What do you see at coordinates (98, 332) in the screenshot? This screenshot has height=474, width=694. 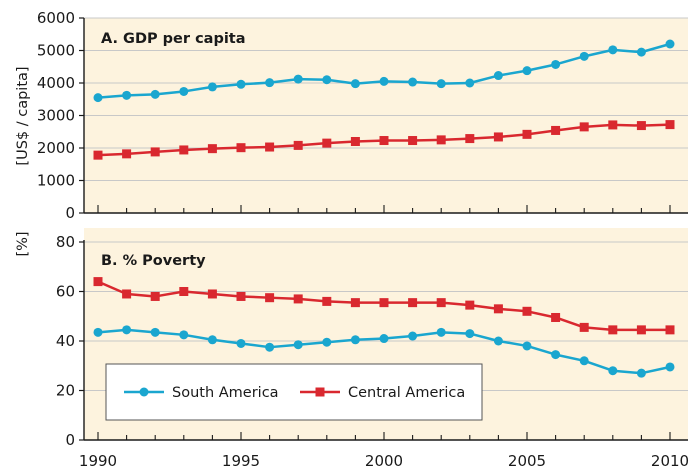 I see `poverty-south-america-point-1990` at bounding box center [98, 332].